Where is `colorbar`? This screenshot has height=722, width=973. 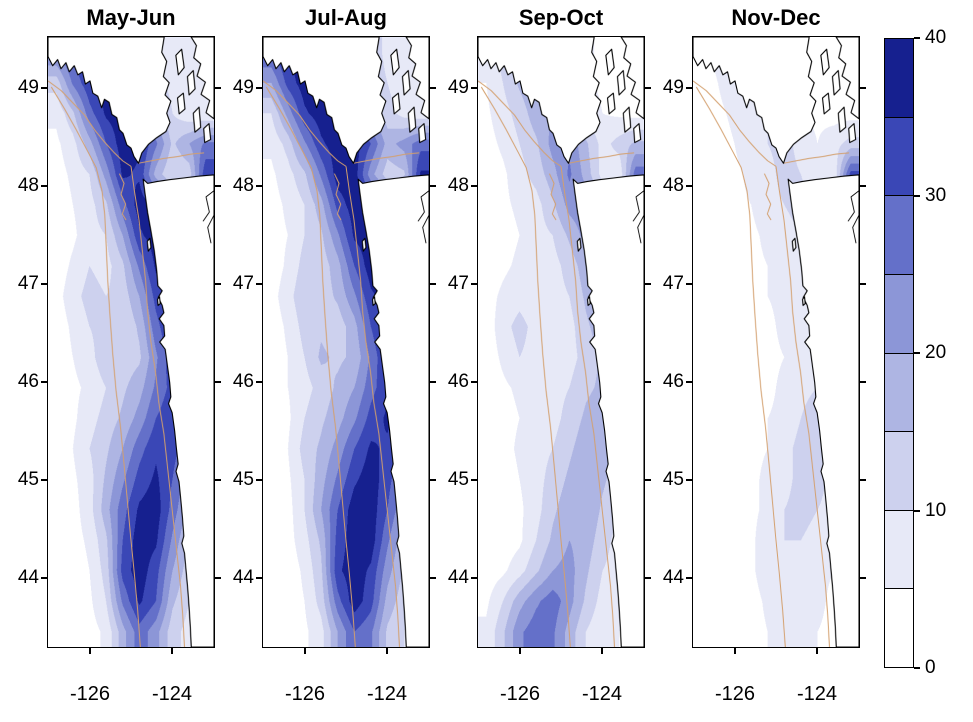 colorbar is located at coordinates (899, 353).